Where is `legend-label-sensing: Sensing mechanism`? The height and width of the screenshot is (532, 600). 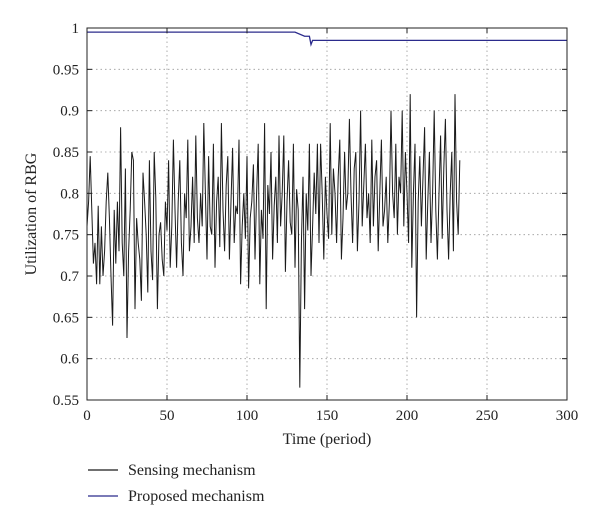
legend-label-sensing: Sensing mechanism is located at coordinates (192, 470).